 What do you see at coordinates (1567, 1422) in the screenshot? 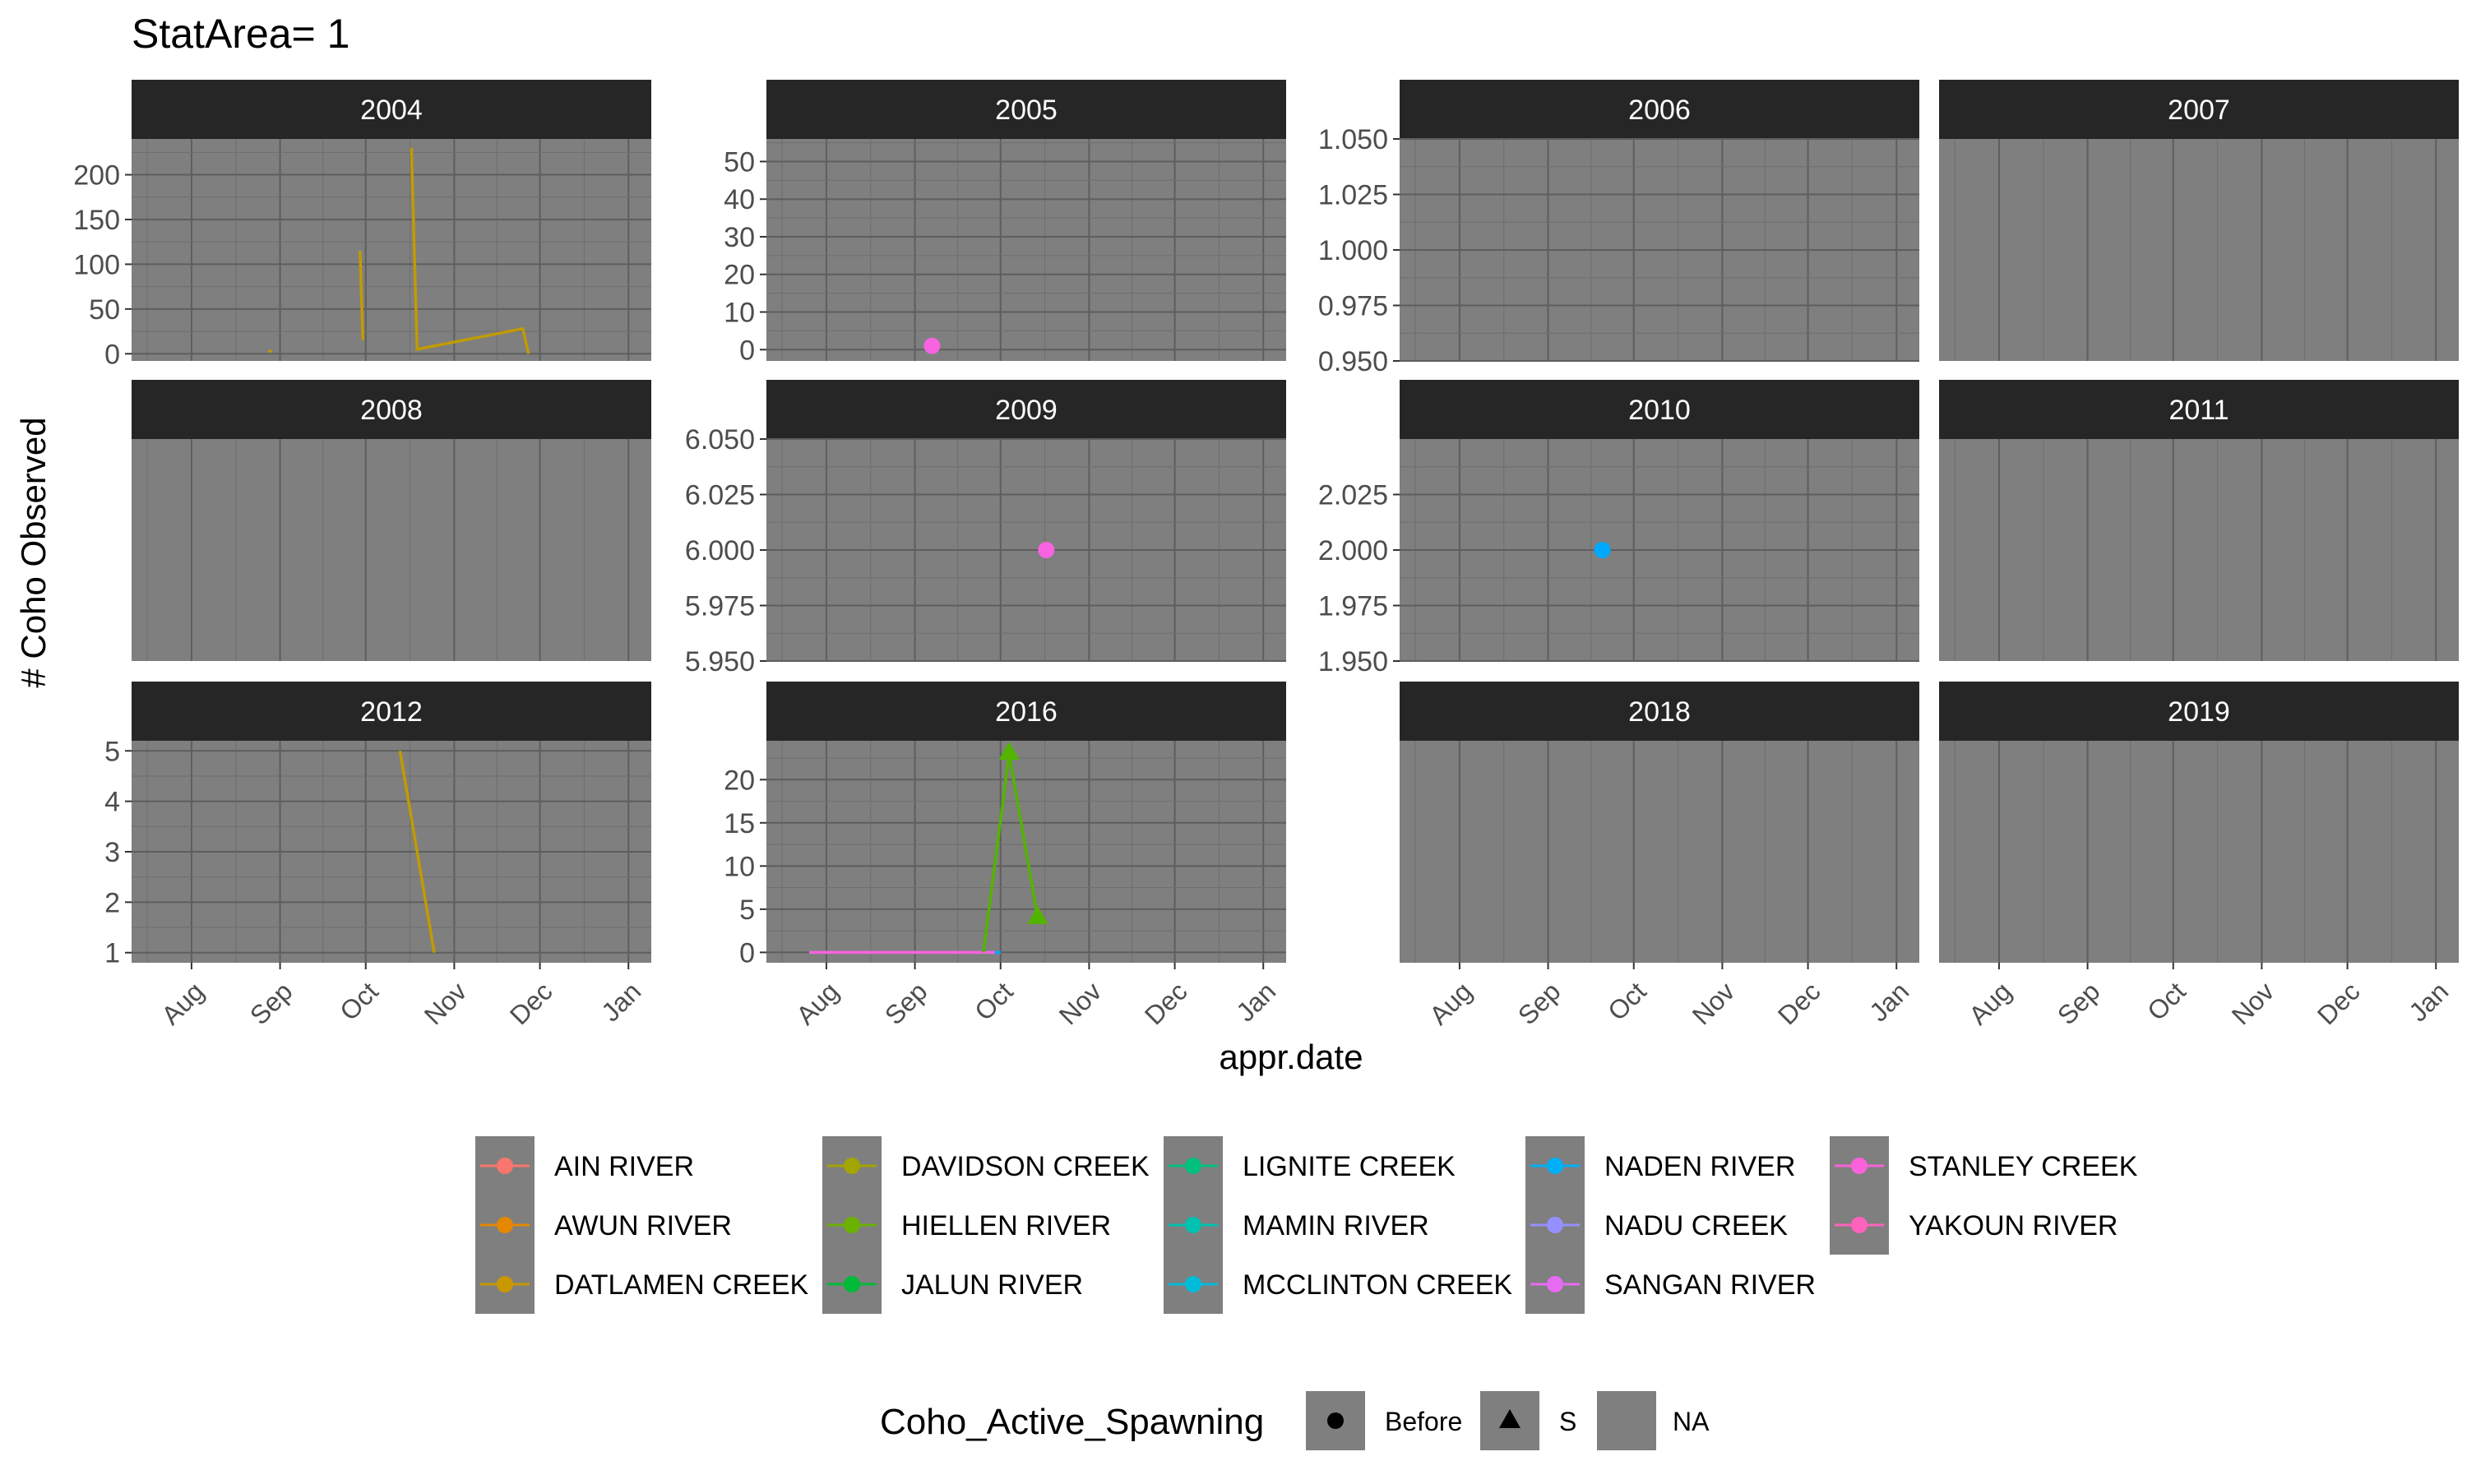
I see `legend-label: S` at bounding box center [1567, 1422].